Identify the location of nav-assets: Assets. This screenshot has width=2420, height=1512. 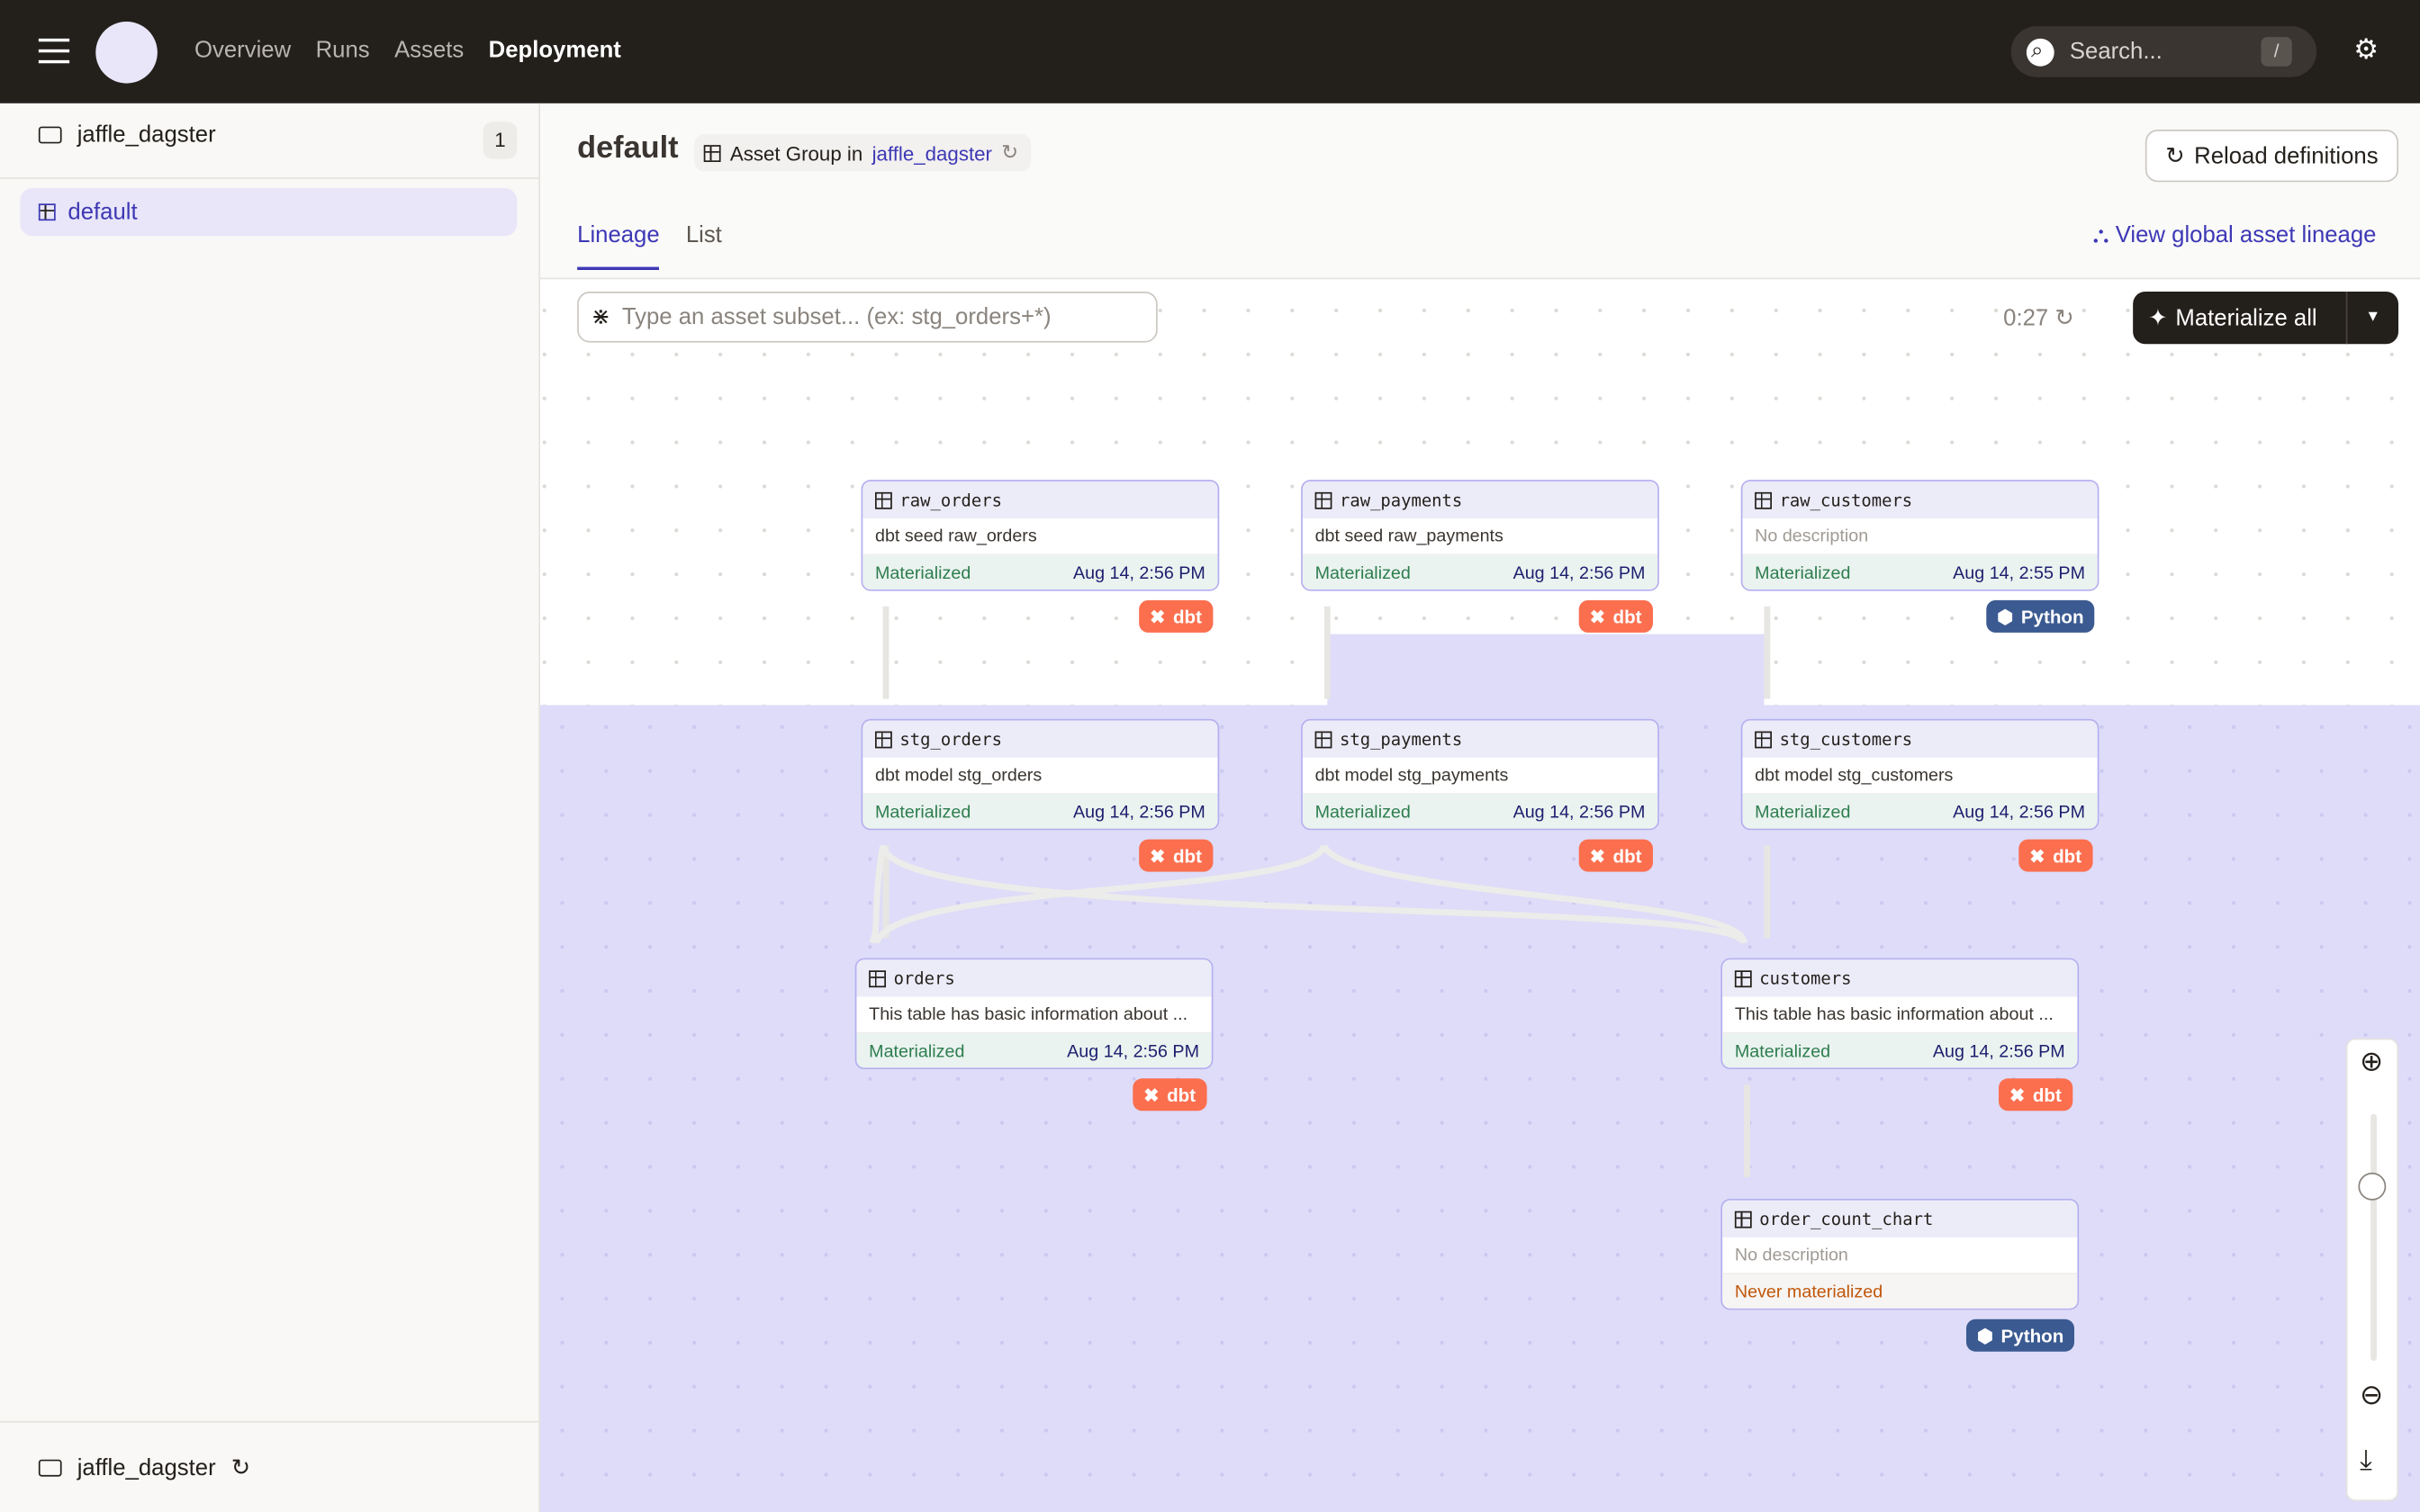
(429, 51).